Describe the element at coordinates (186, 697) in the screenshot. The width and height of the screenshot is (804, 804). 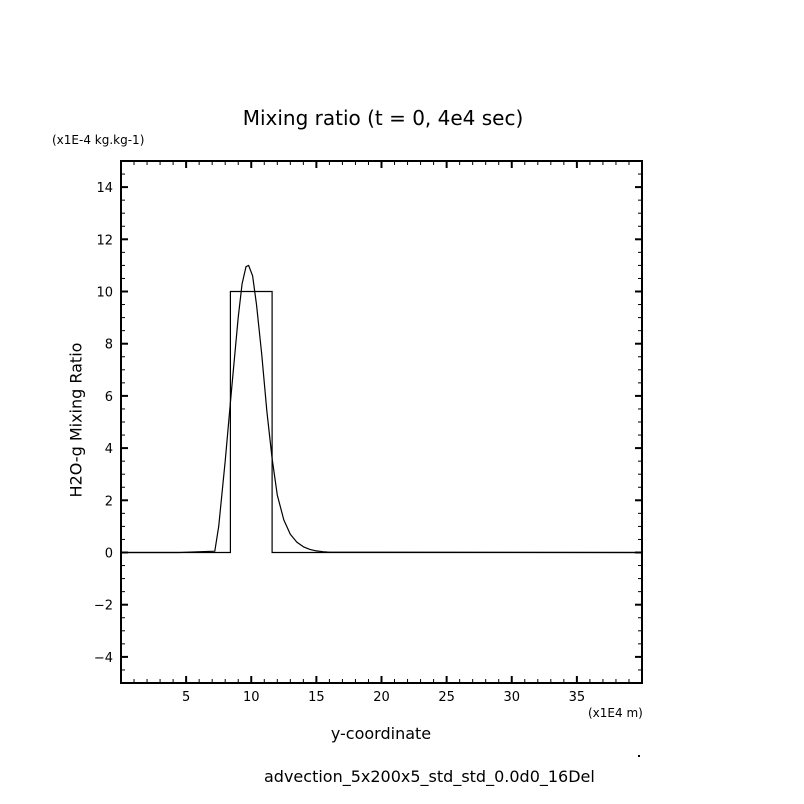
I see `x-tick-label: 5` at that location.